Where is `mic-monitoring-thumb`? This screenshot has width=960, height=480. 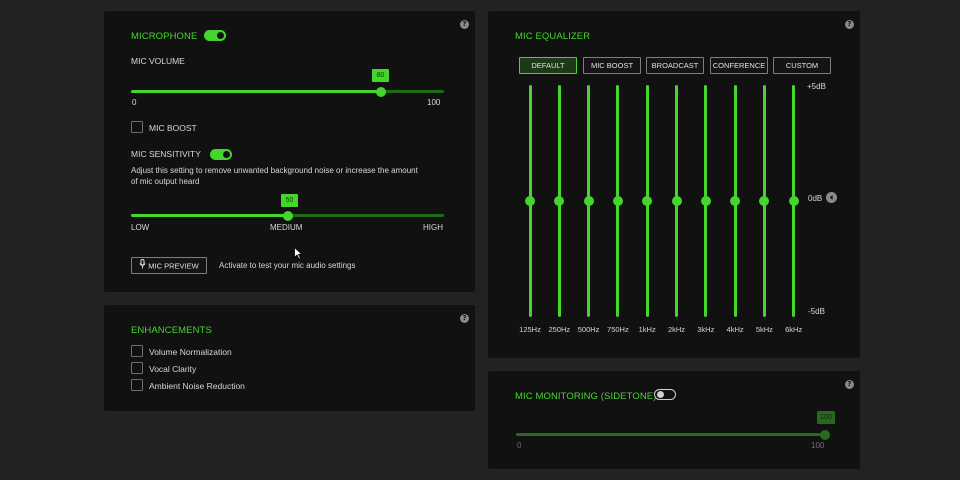 mic-monitoring-thumb is located at coordinates (825, 434).